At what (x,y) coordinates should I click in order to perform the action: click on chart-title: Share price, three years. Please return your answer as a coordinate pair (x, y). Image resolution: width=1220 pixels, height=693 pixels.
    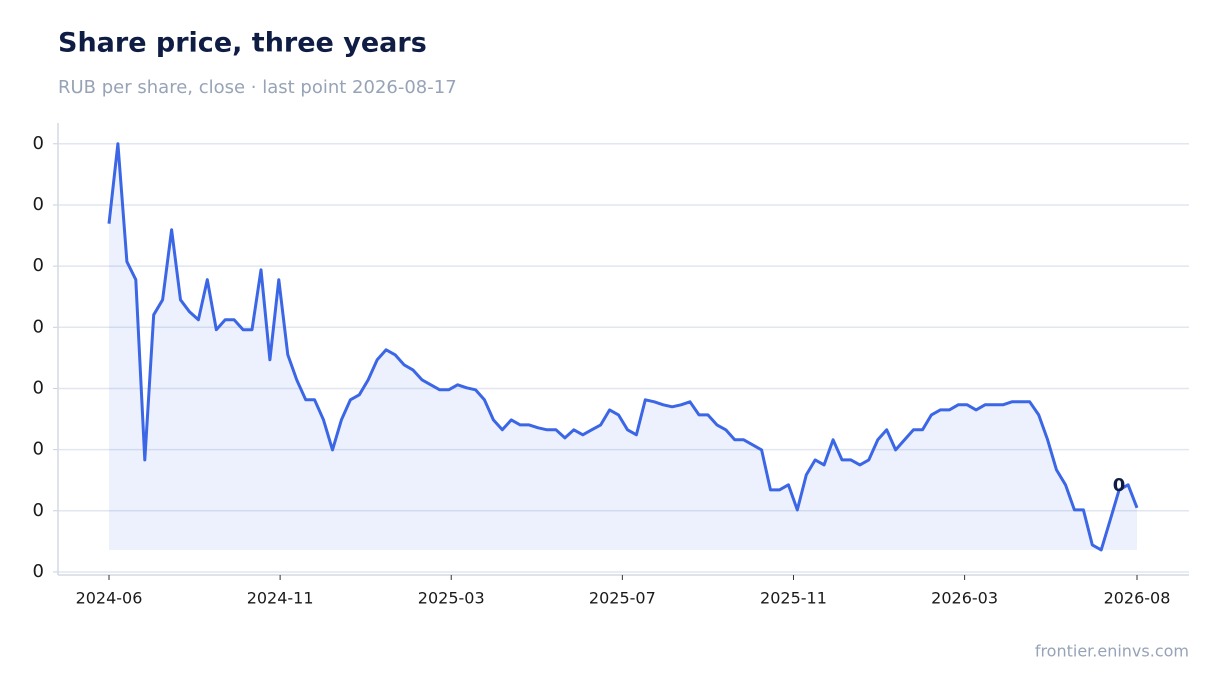
    Looking at the image, I should click on (242, 43).